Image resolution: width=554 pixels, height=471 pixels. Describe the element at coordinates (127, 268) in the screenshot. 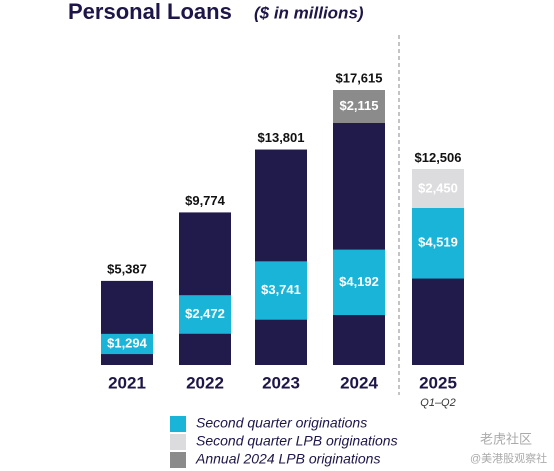

I see `total-label: $5,387` at that location.